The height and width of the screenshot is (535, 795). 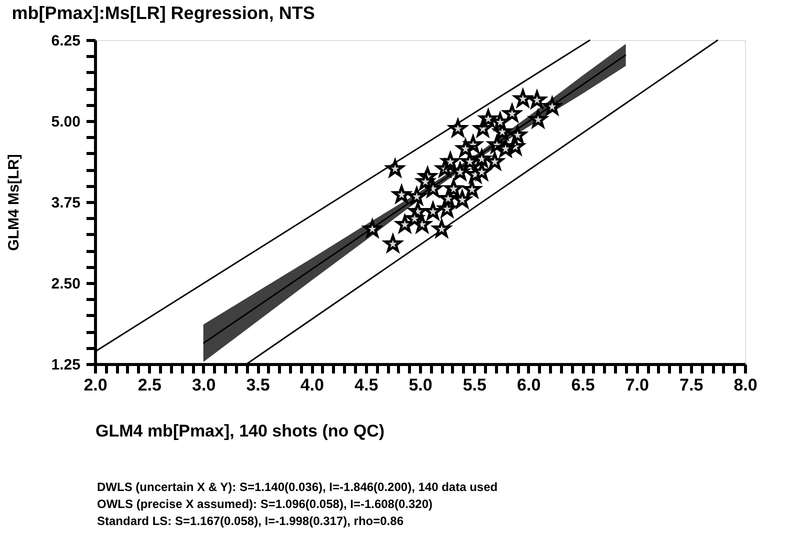 I want to click on y-tick-label: 2.50, so click(x=65, y=284).